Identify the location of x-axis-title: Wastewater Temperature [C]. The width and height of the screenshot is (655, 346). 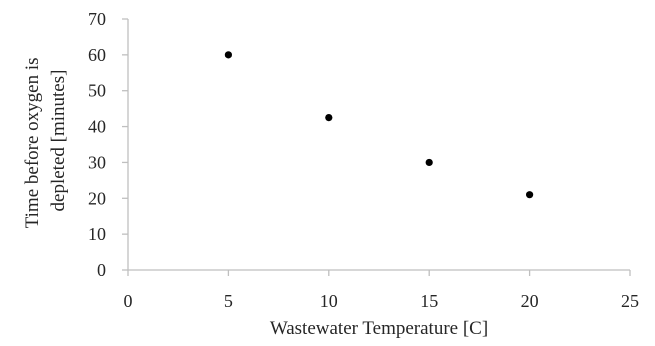
(379, 328).